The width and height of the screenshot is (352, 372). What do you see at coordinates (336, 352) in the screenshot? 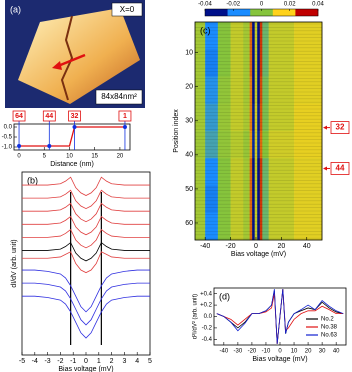
I see `x-tick-label: 40` at bounding box center [336, 352].